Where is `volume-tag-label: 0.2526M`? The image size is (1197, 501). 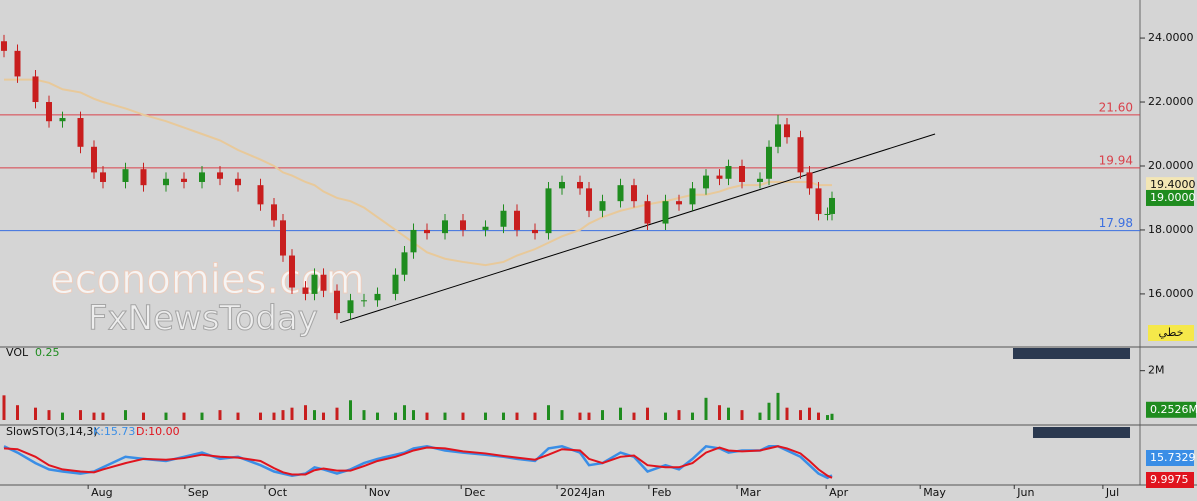 volume-tag-label: 0.2526M is located at coordinates (1173, 409).